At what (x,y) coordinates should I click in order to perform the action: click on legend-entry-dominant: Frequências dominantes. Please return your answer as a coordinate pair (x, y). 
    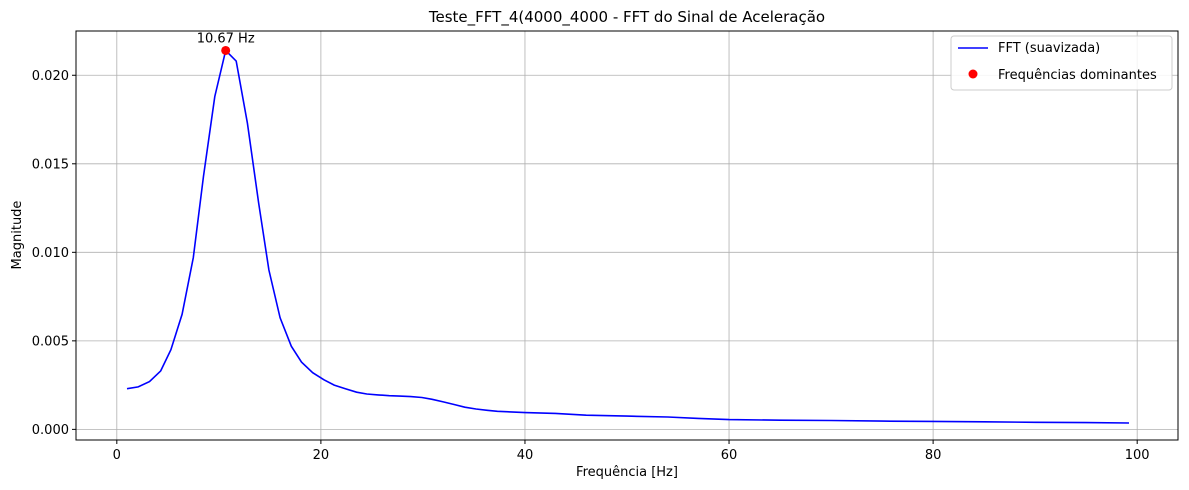
    Looking at the image, I should click on (1077, 75).